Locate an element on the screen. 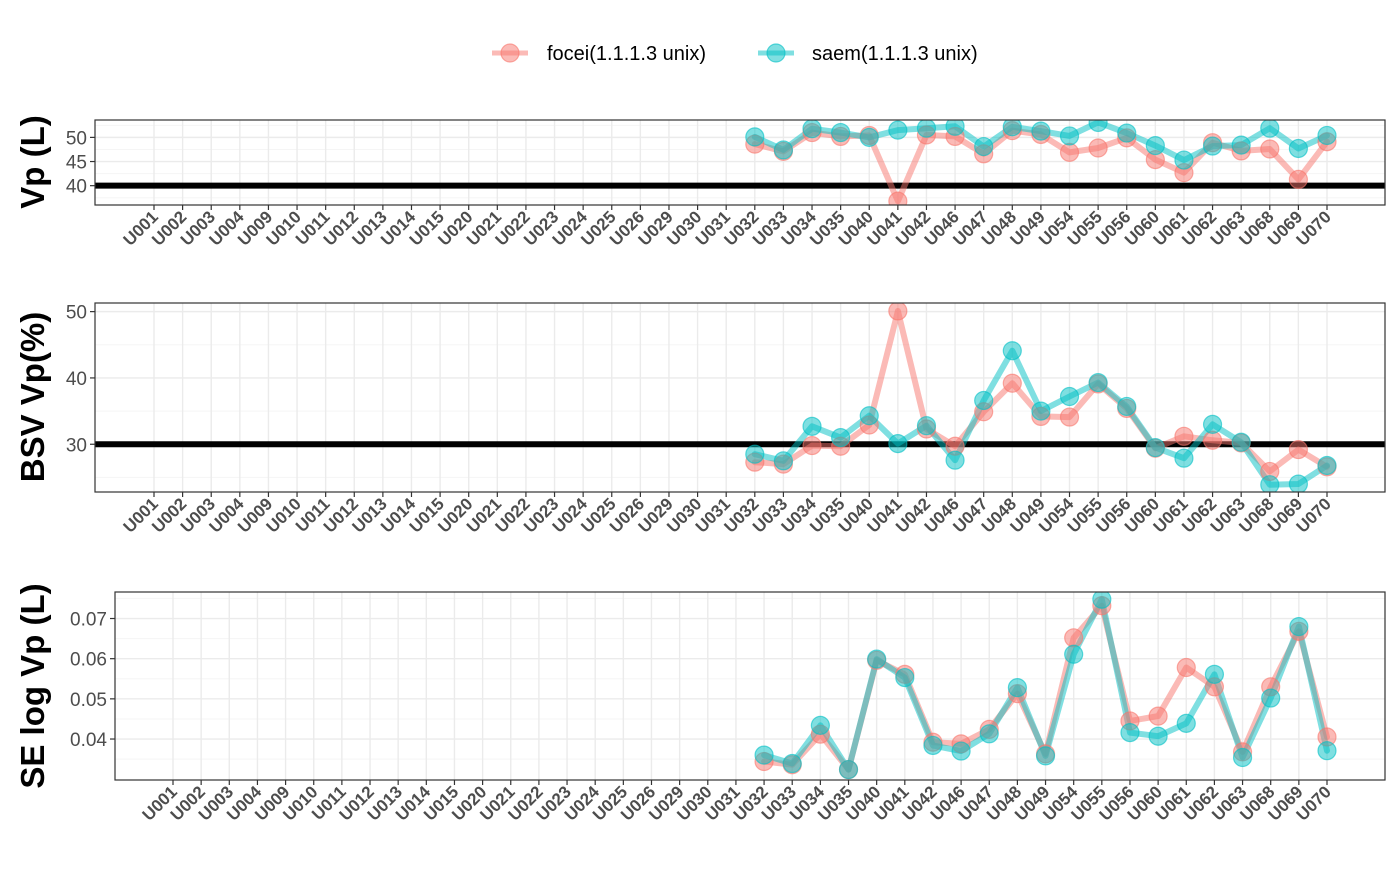 This screenshot has height=870, width=1400. y-tick-label: 40 is located at coordinates (76, 379).